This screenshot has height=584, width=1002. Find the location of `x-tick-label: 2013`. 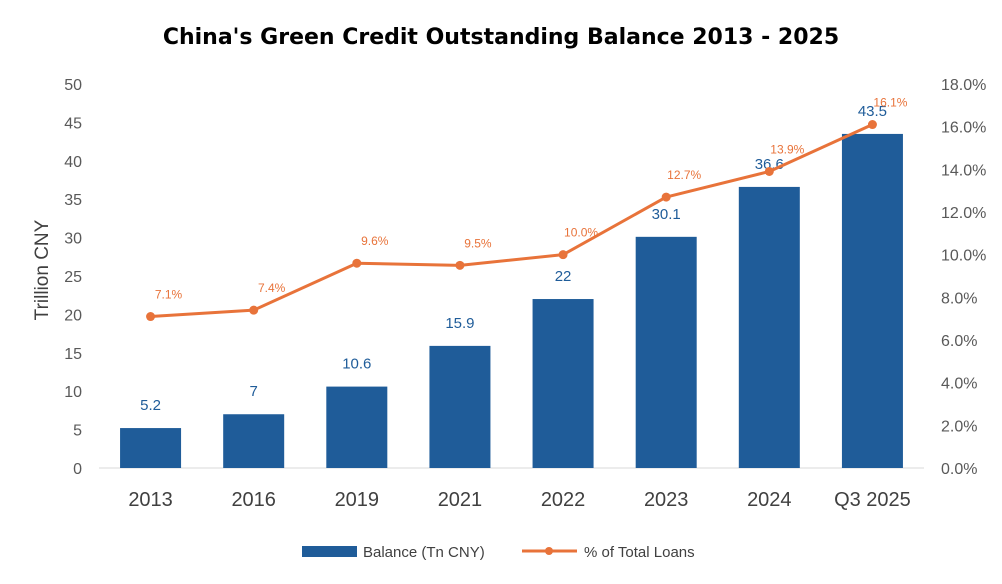

x-tick-label: 2013 is located at coordinates (150, 500).